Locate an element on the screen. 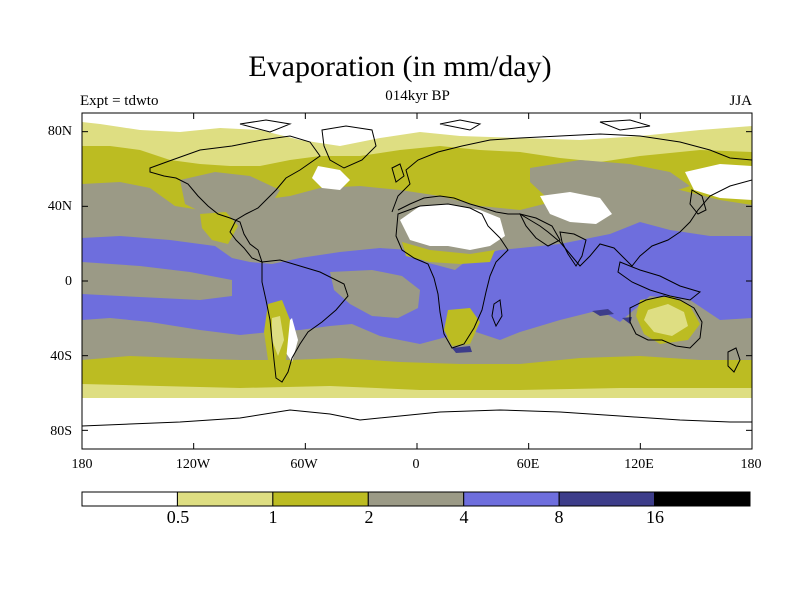  field-0-5-1-south-america-west is located at coordinates (278, 336).